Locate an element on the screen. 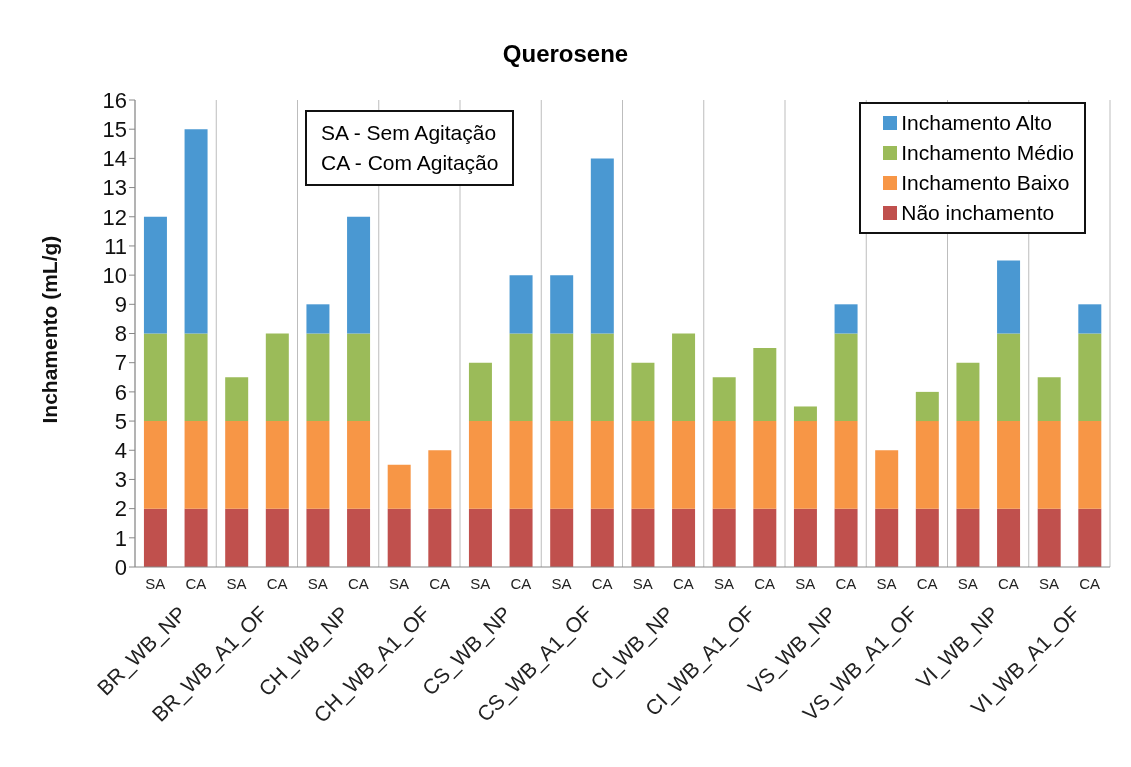 The width and height of the screenshot is (1131, 767). y-tick-label: 16 is located at coordinates (114, 100).